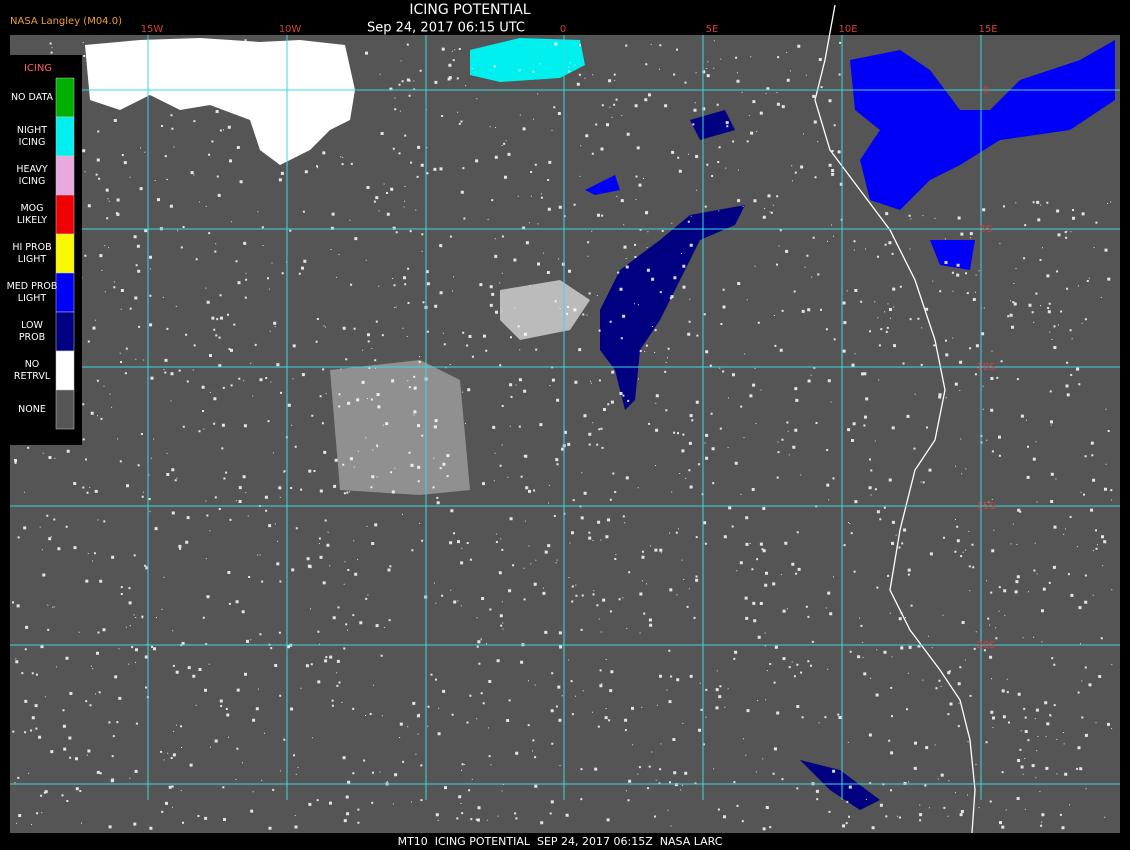 The height and width of the screenshot is (850, 1130). Describe the element at coordinates (986, 229) in the screenshot. I see `latitude-label: 5S` at that location.